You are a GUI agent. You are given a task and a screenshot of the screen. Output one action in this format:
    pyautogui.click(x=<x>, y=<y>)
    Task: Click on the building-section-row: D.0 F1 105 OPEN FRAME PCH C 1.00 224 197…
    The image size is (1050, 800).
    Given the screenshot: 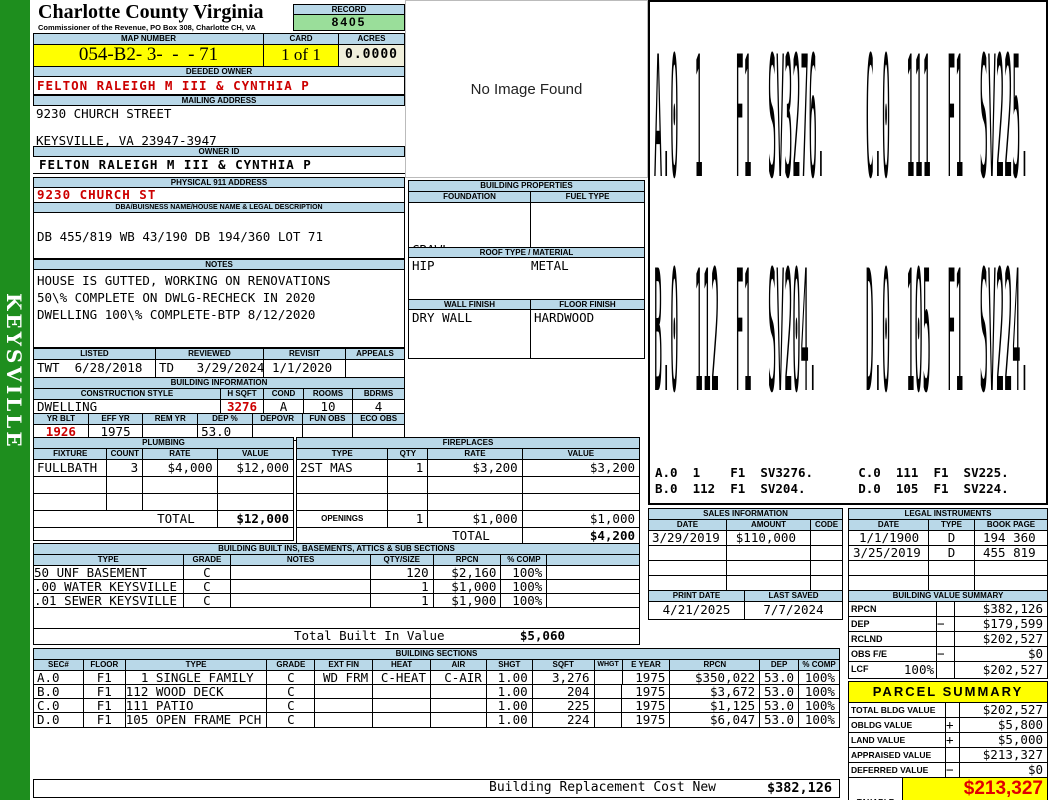 What is the action you would take?
    pyautogui.click(x=436, y=720)
    